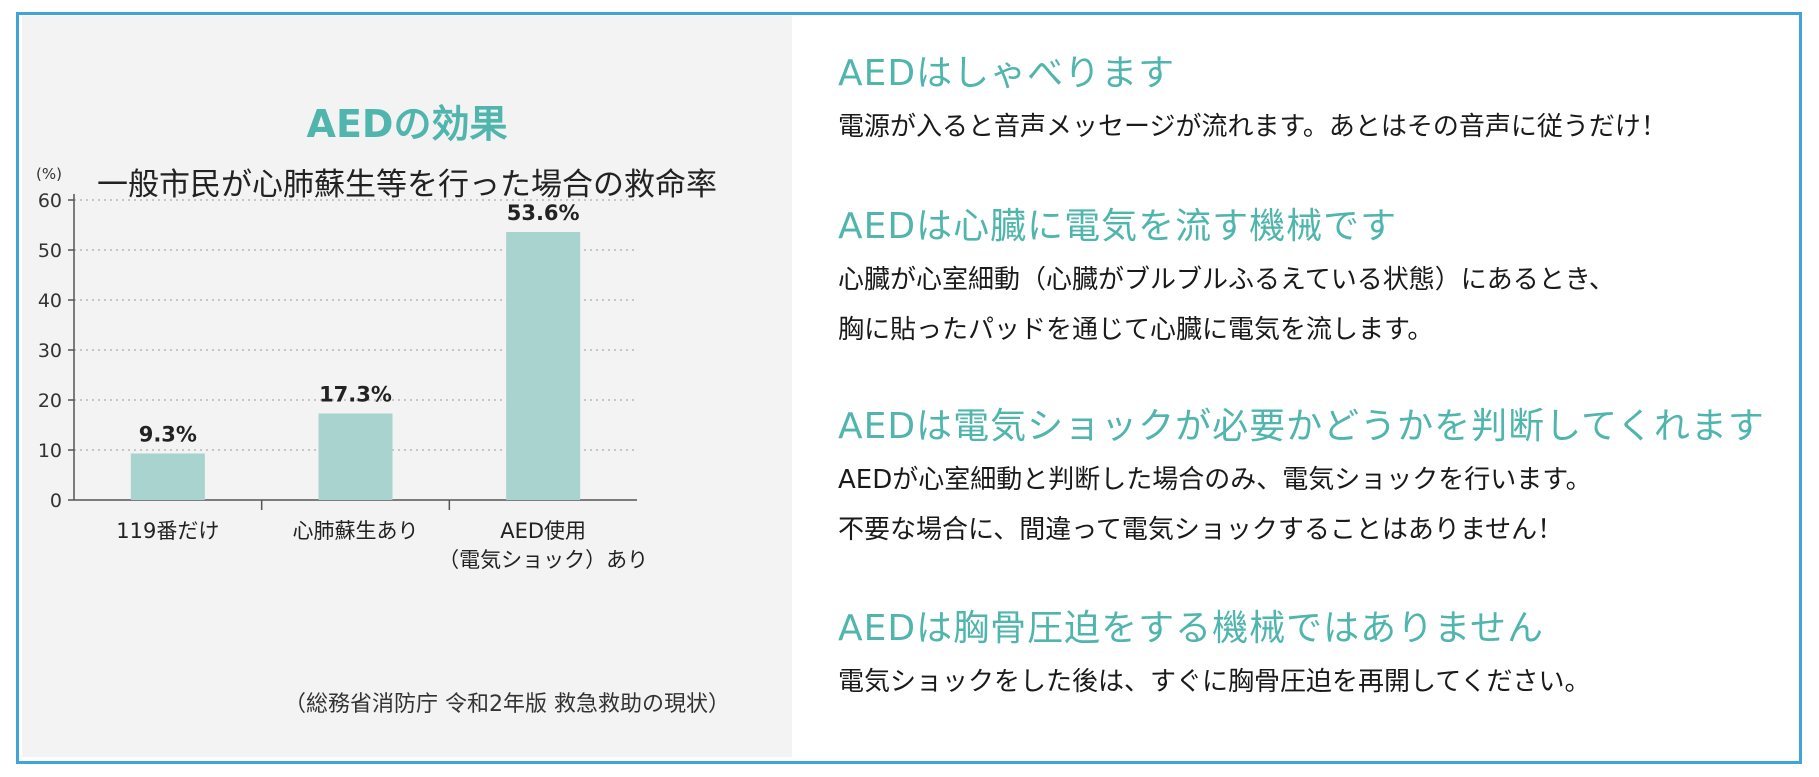  What do you see at coordinates (50, 401) in the screenshot?
I see `y-tick-label: 20` at bounding box center [50, 401].